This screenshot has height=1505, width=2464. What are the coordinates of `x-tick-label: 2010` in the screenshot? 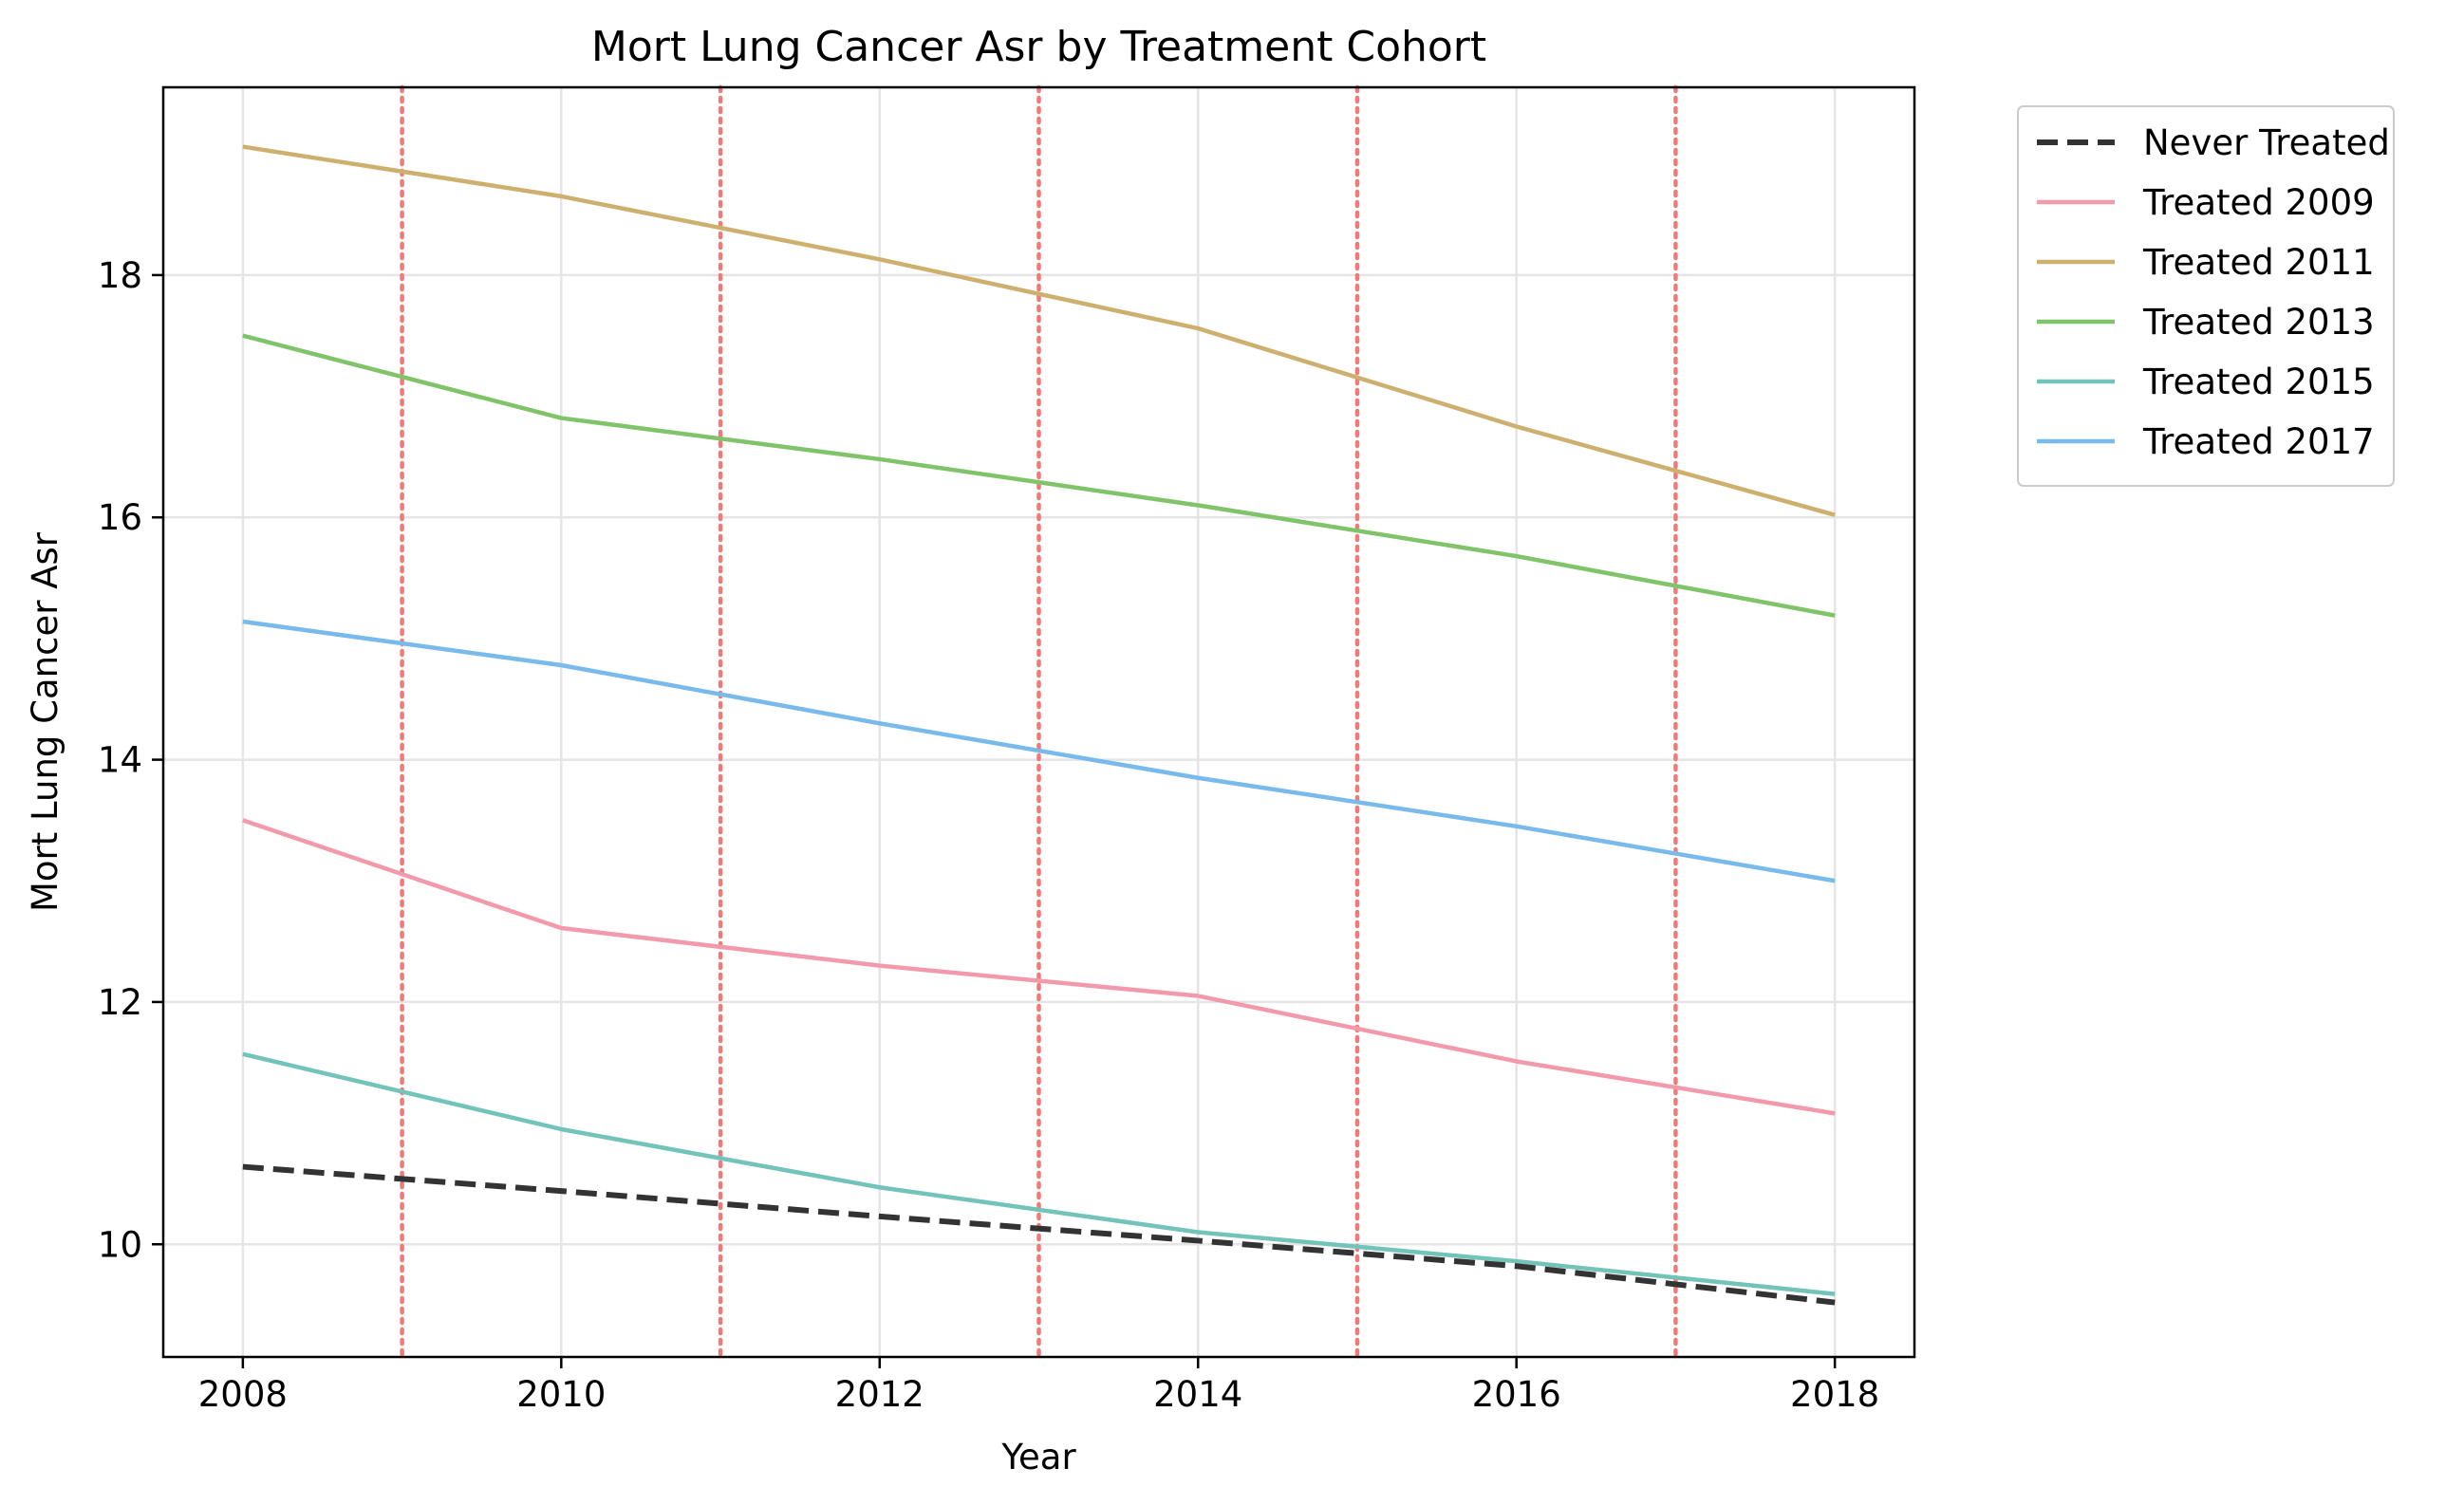 It's located at (561, 1394).